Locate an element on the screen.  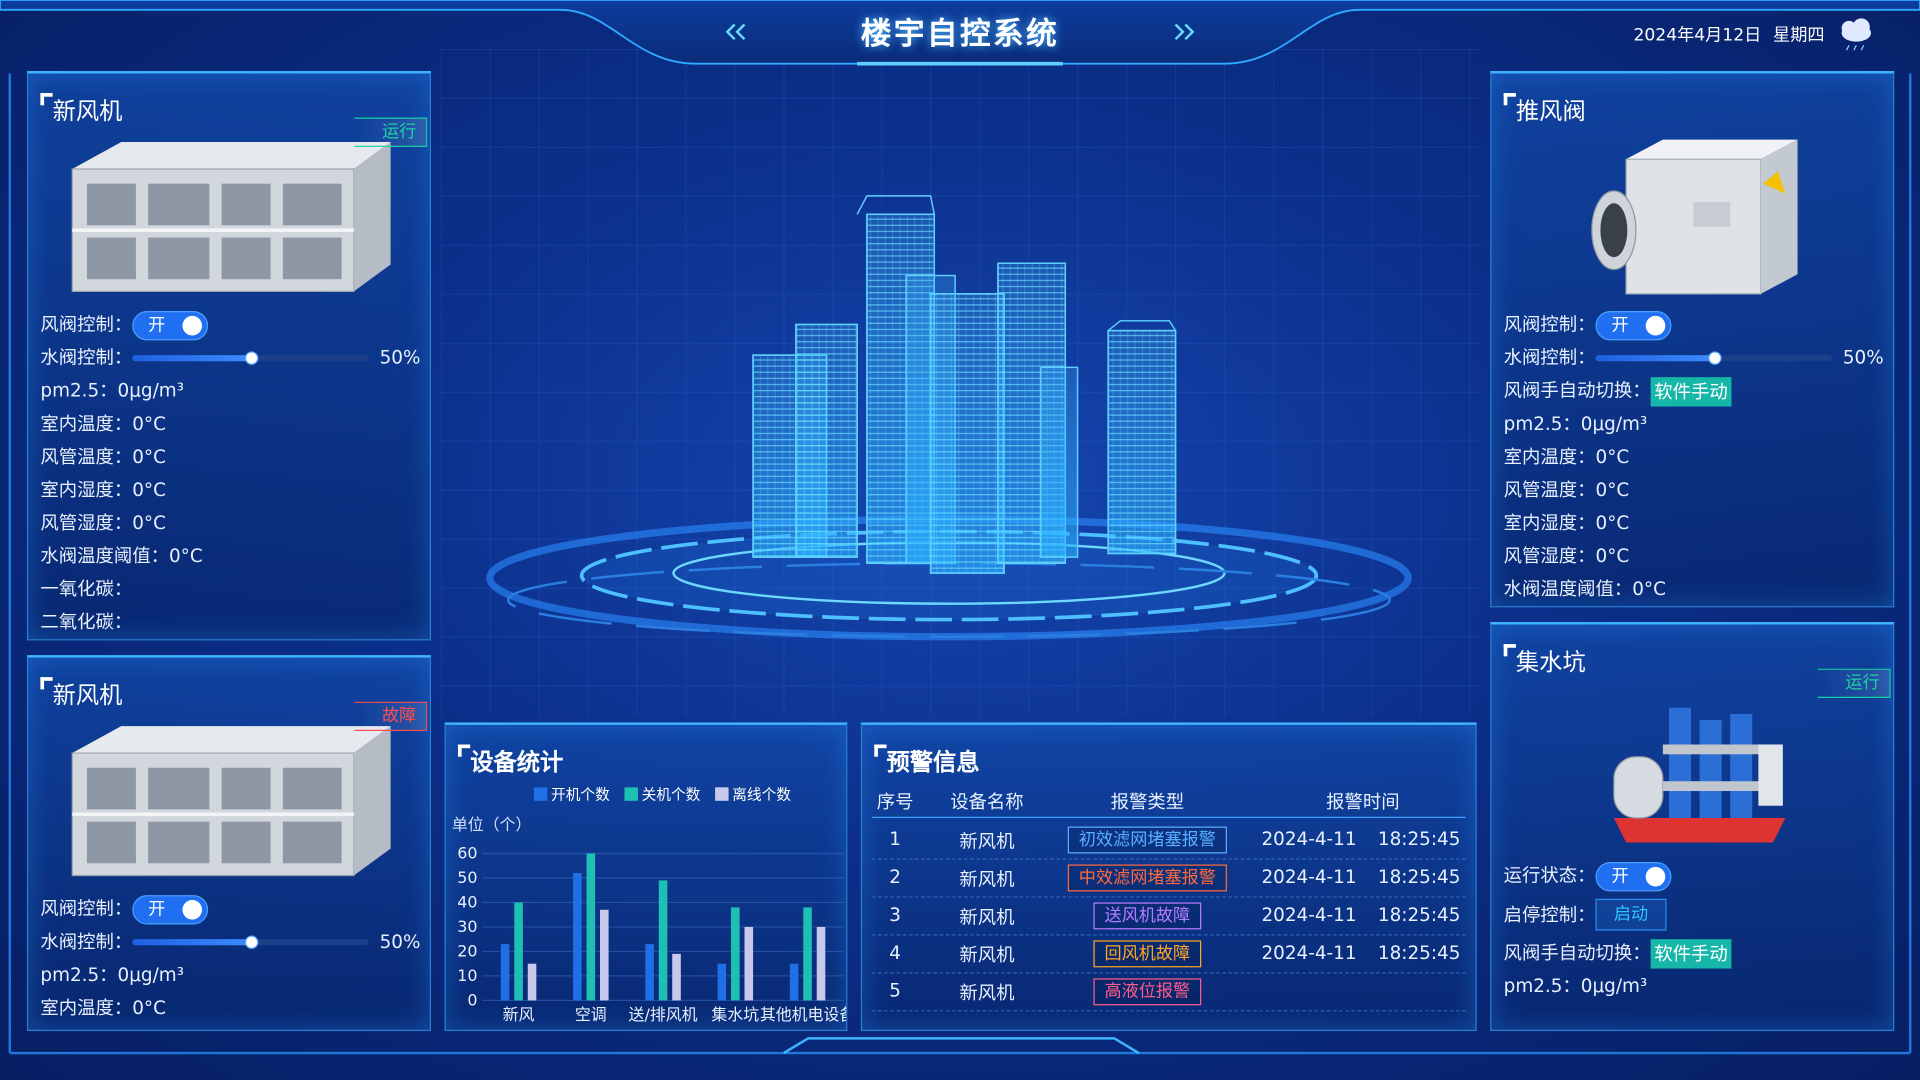
panel-rows: 运行状态：开启停控制： 启动 风阀手自动切换： 软件手动 pm2.5：0μg/m³ is located at coordinates (1695, 931).